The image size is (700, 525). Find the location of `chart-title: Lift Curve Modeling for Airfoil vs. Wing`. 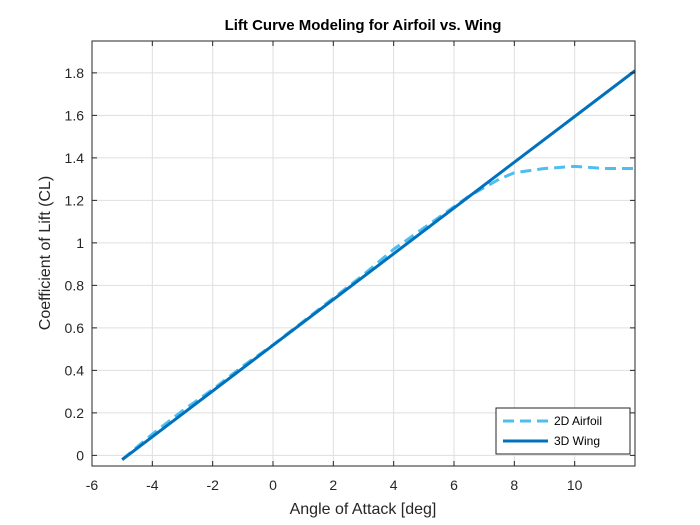

chart-title: Lift Curve Modeling for Airfoil vs. Wing is located at coordinates (363, 25).